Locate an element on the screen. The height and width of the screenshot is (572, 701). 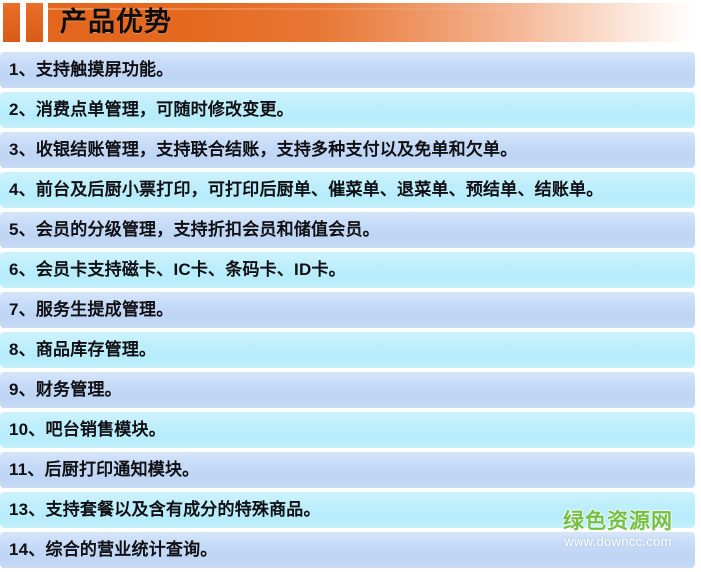
list-item: 11、后厨打印通知模块。 is located at coordinates (347, 470).